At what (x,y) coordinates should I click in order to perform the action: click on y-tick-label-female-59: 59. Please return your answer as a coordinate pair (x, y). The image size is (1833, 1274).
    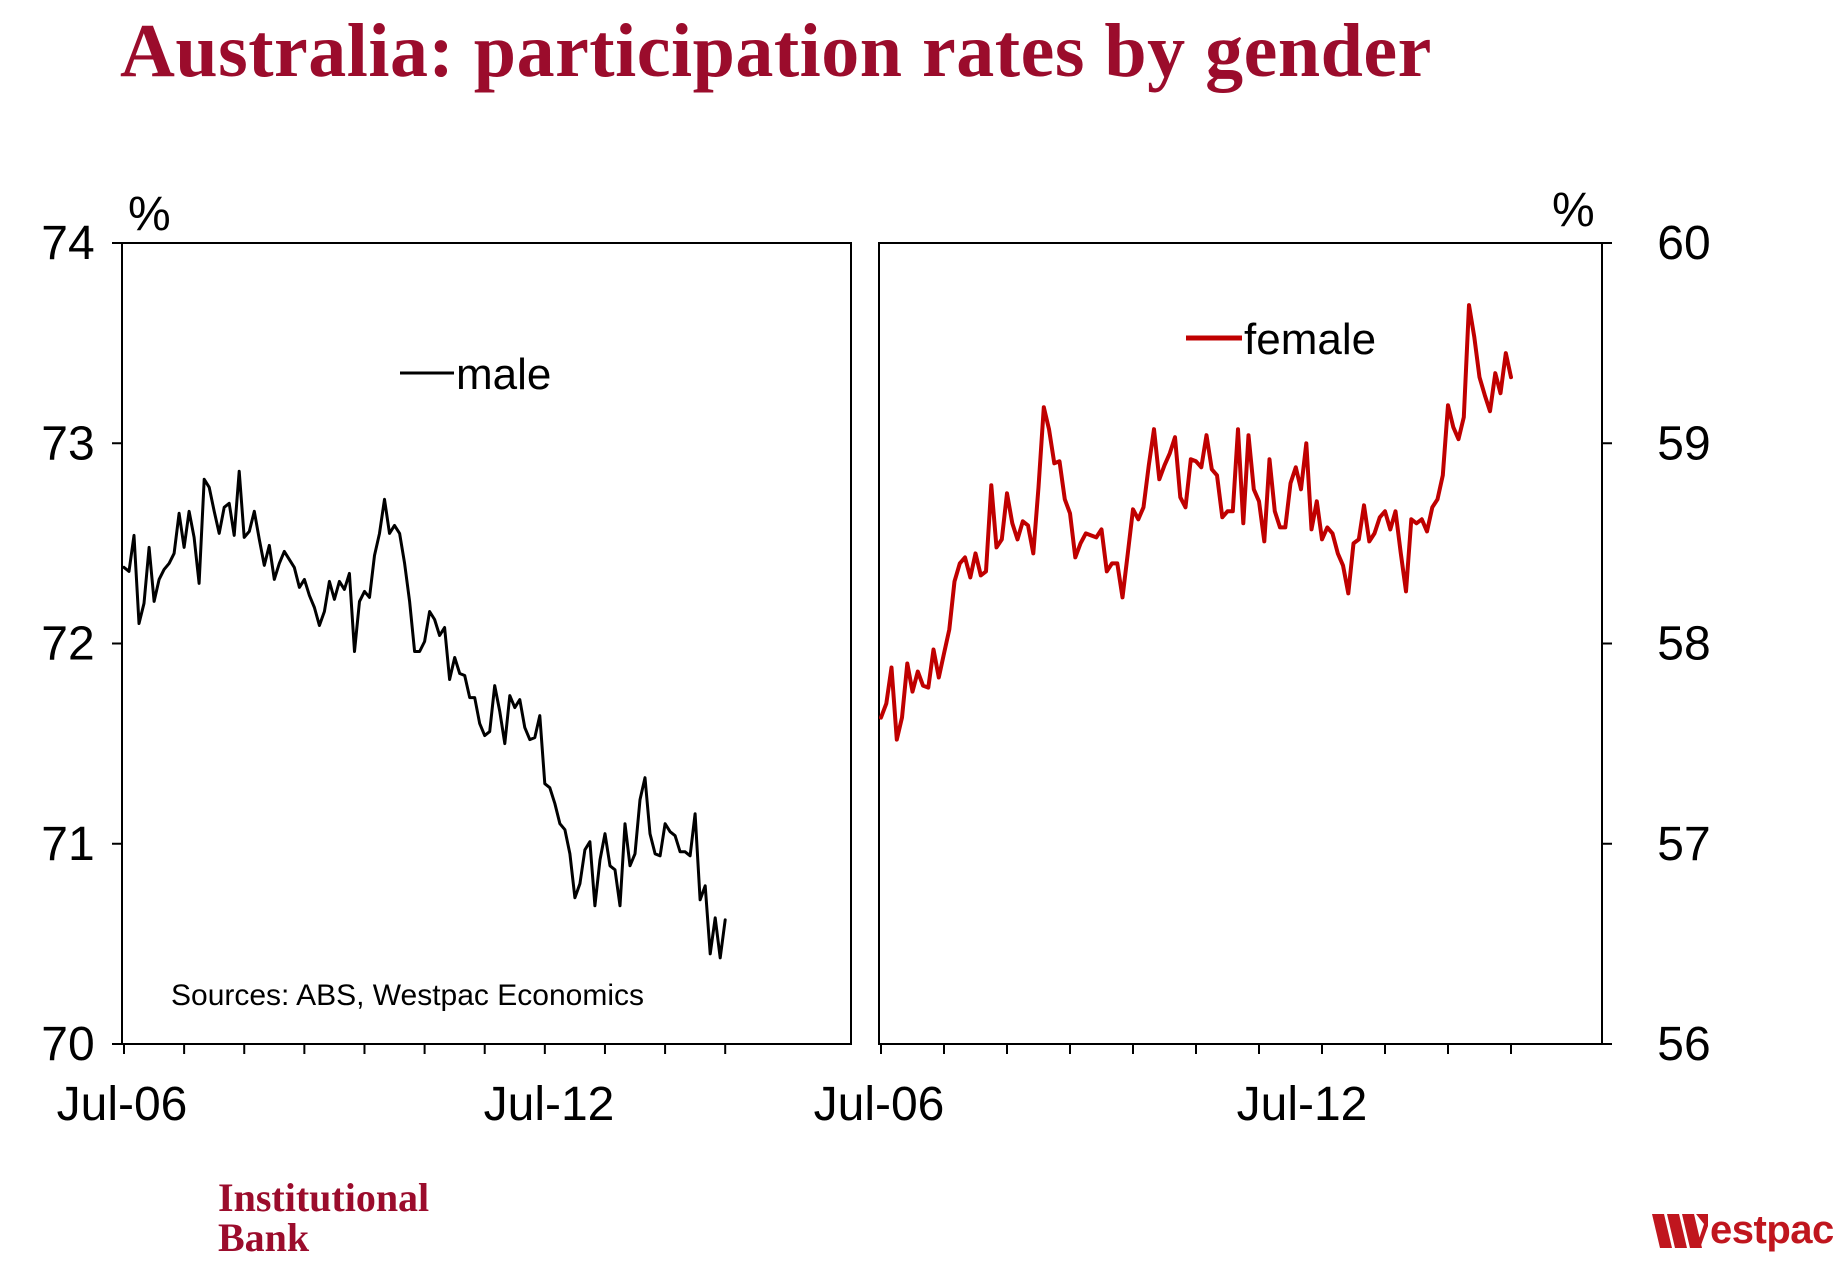
    Looking at the image, I should click on (1683, 443).